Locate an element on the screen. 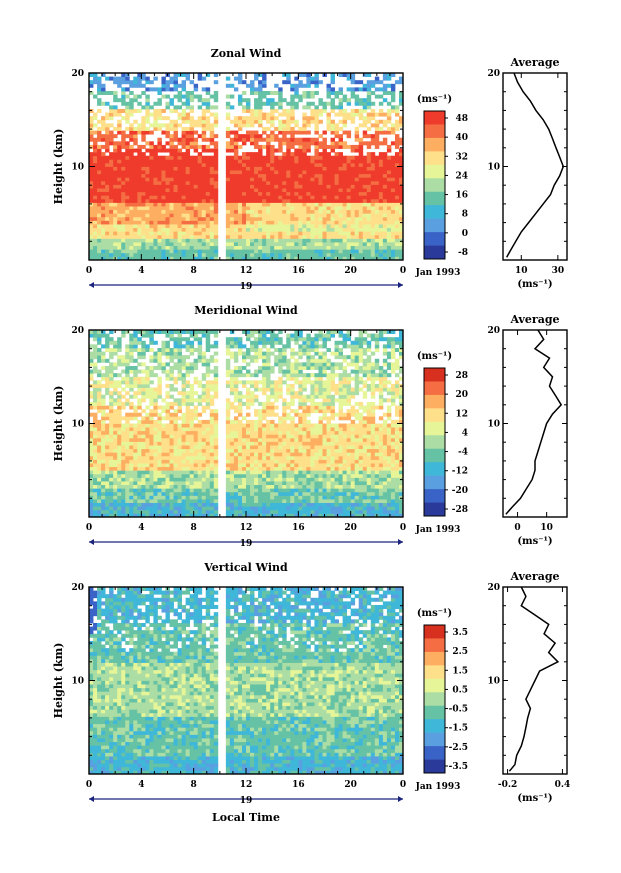 This screenshot has height=873, width=621. panel-title: Vertical Wind is located at coordinates (245, 567).